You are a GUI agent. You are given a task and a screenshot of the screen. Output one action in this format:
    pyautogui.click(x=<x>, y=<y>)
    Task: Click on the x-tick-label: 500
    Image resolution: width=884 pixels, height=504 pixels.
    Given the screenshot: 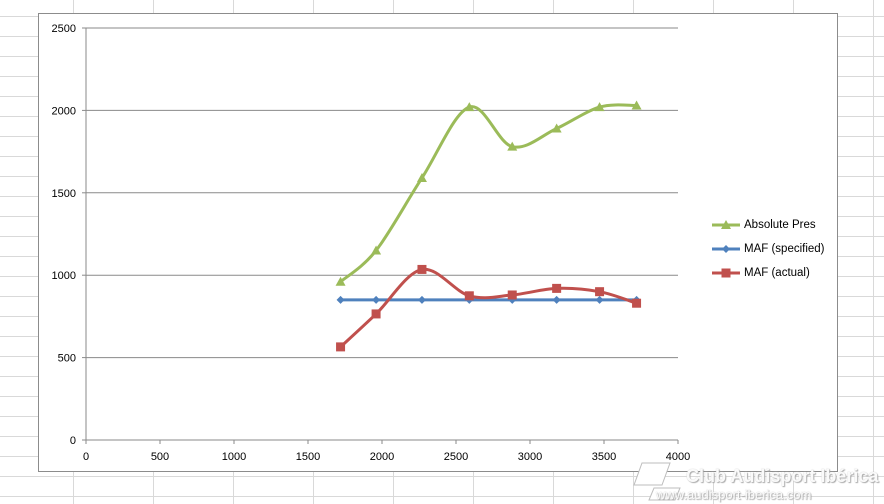 What is the action you would take?
    pyautogui.click(x=160, y=457)
    